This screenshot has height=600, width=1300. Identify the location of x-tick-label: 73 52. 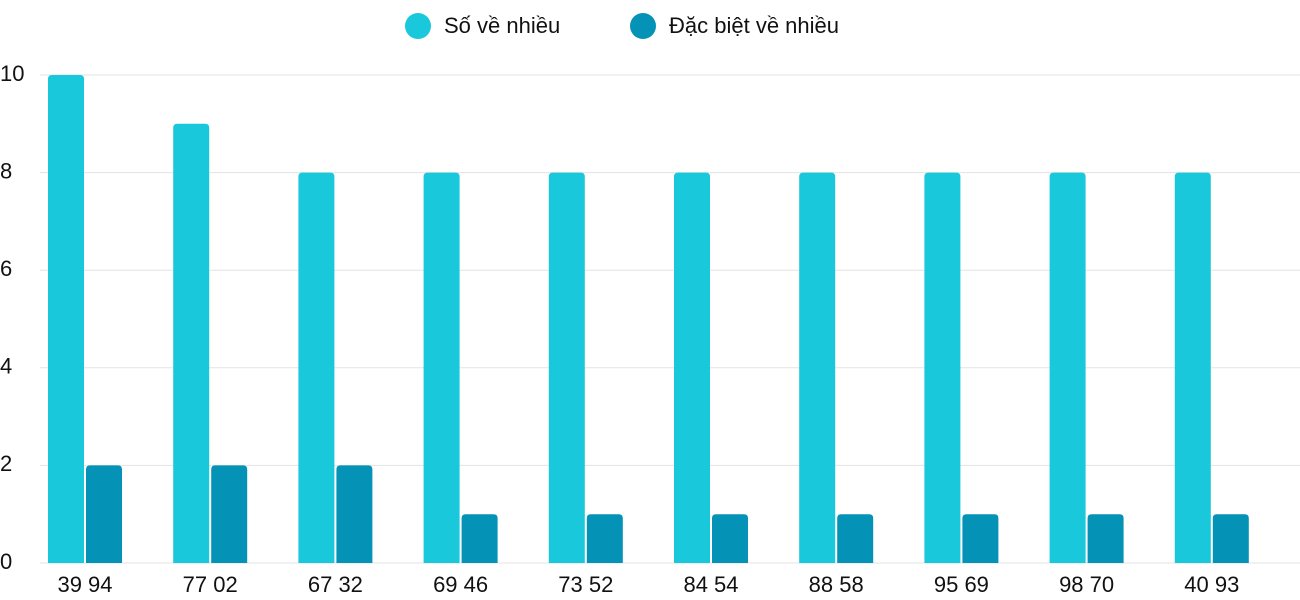
(585, 584).